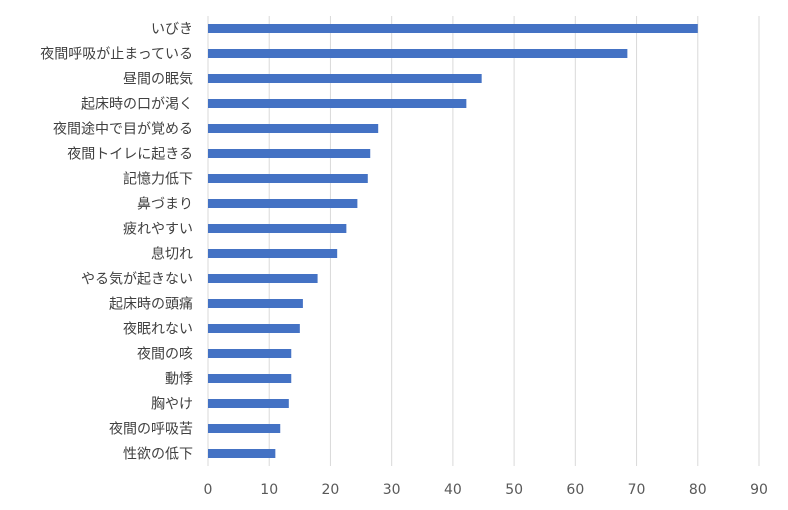 The image size is (788, 510). Describe the element at coordinates (151, 430) in the screenshot. I see `category-label: 夜間の呼吸苦` at that location.